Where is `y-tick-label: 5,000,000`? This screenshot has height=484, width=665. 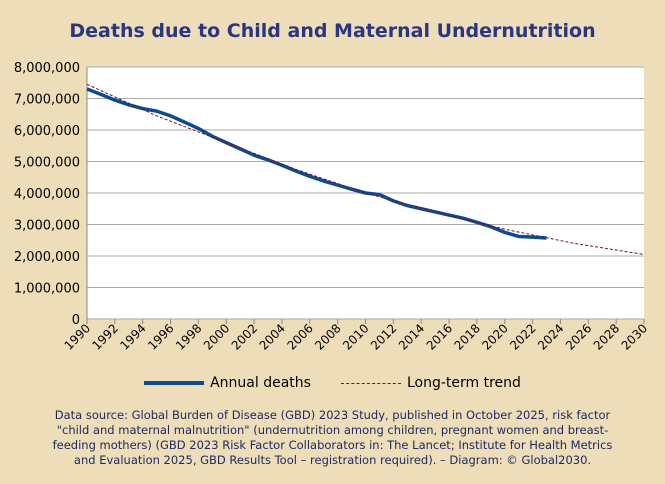 y-tick-label: 5,000,000 is located at coordinates (47, 163).